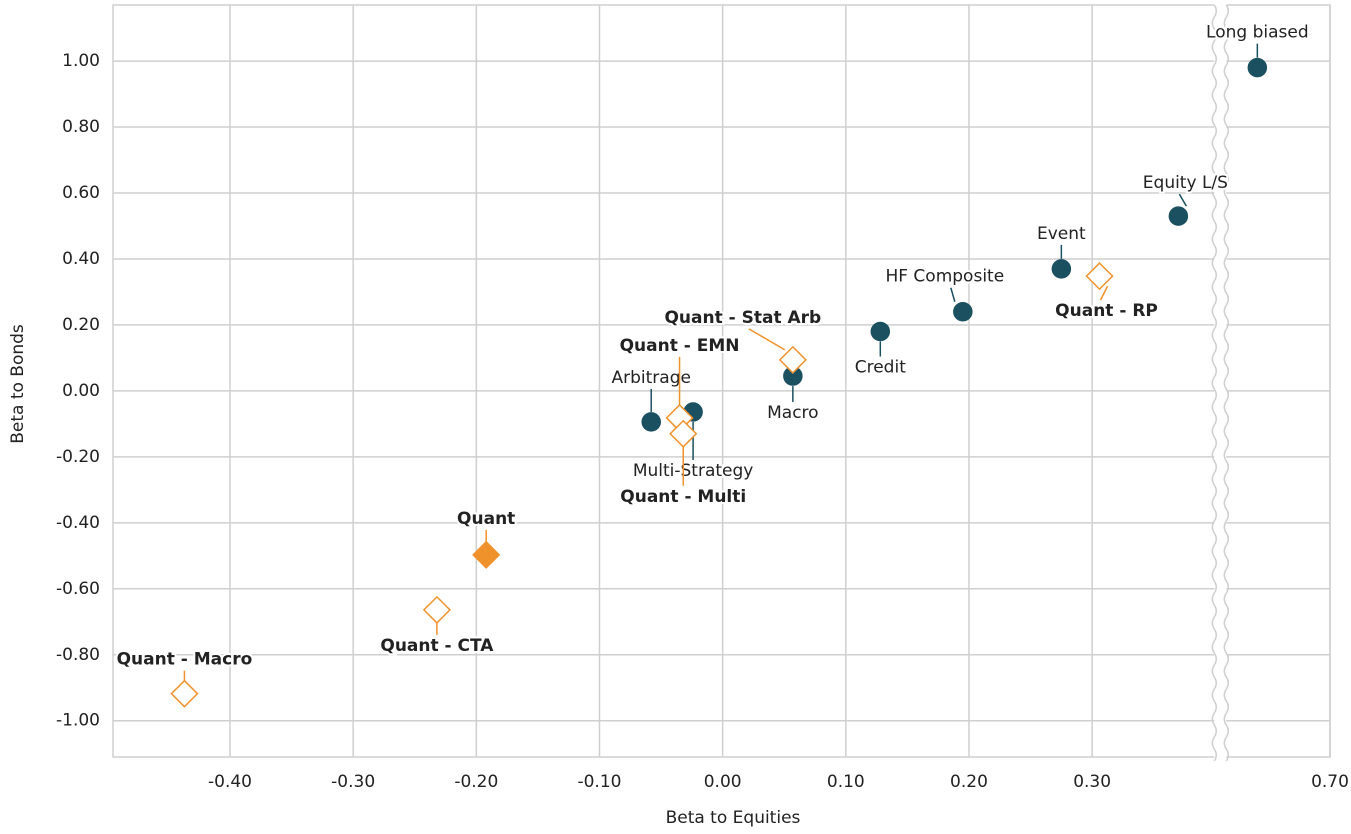  I want to click on x-tick-label: -0.40, so click(230, 782).